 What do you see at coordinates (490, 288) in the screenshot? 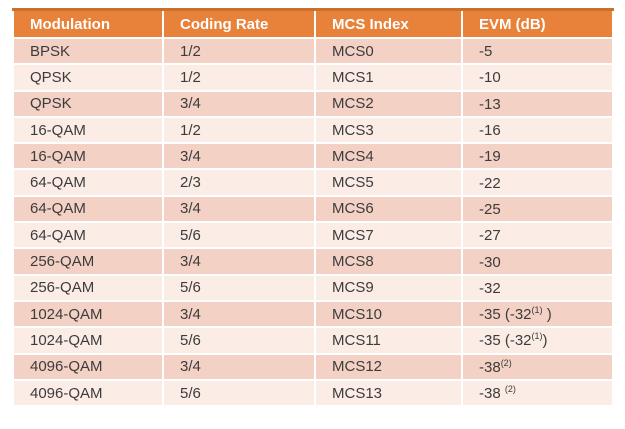
I see `evm-value: -32` at bounding box center [490, 288].